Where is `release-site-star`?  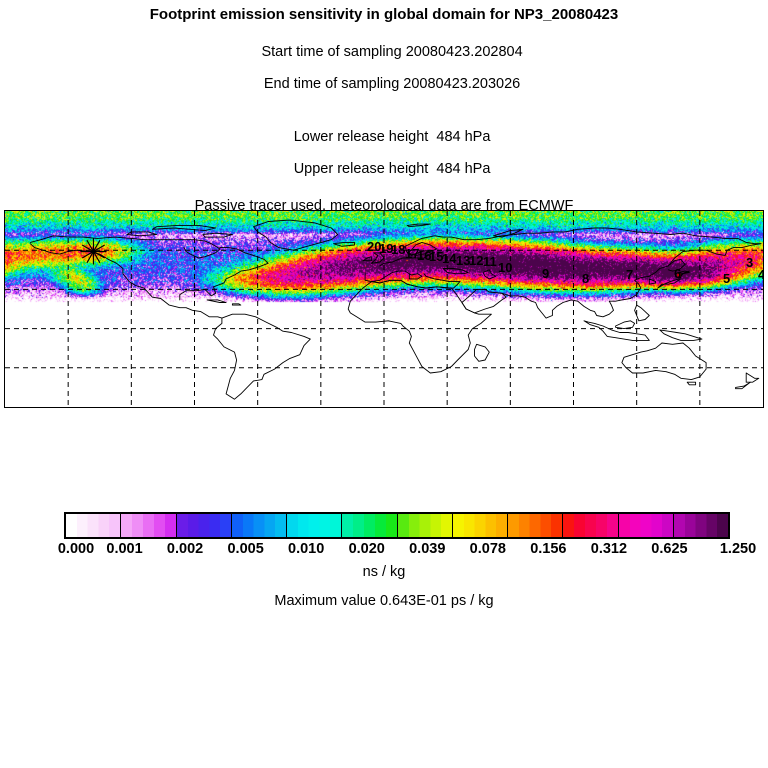
release-site-star is located at coordinates (93, 251).